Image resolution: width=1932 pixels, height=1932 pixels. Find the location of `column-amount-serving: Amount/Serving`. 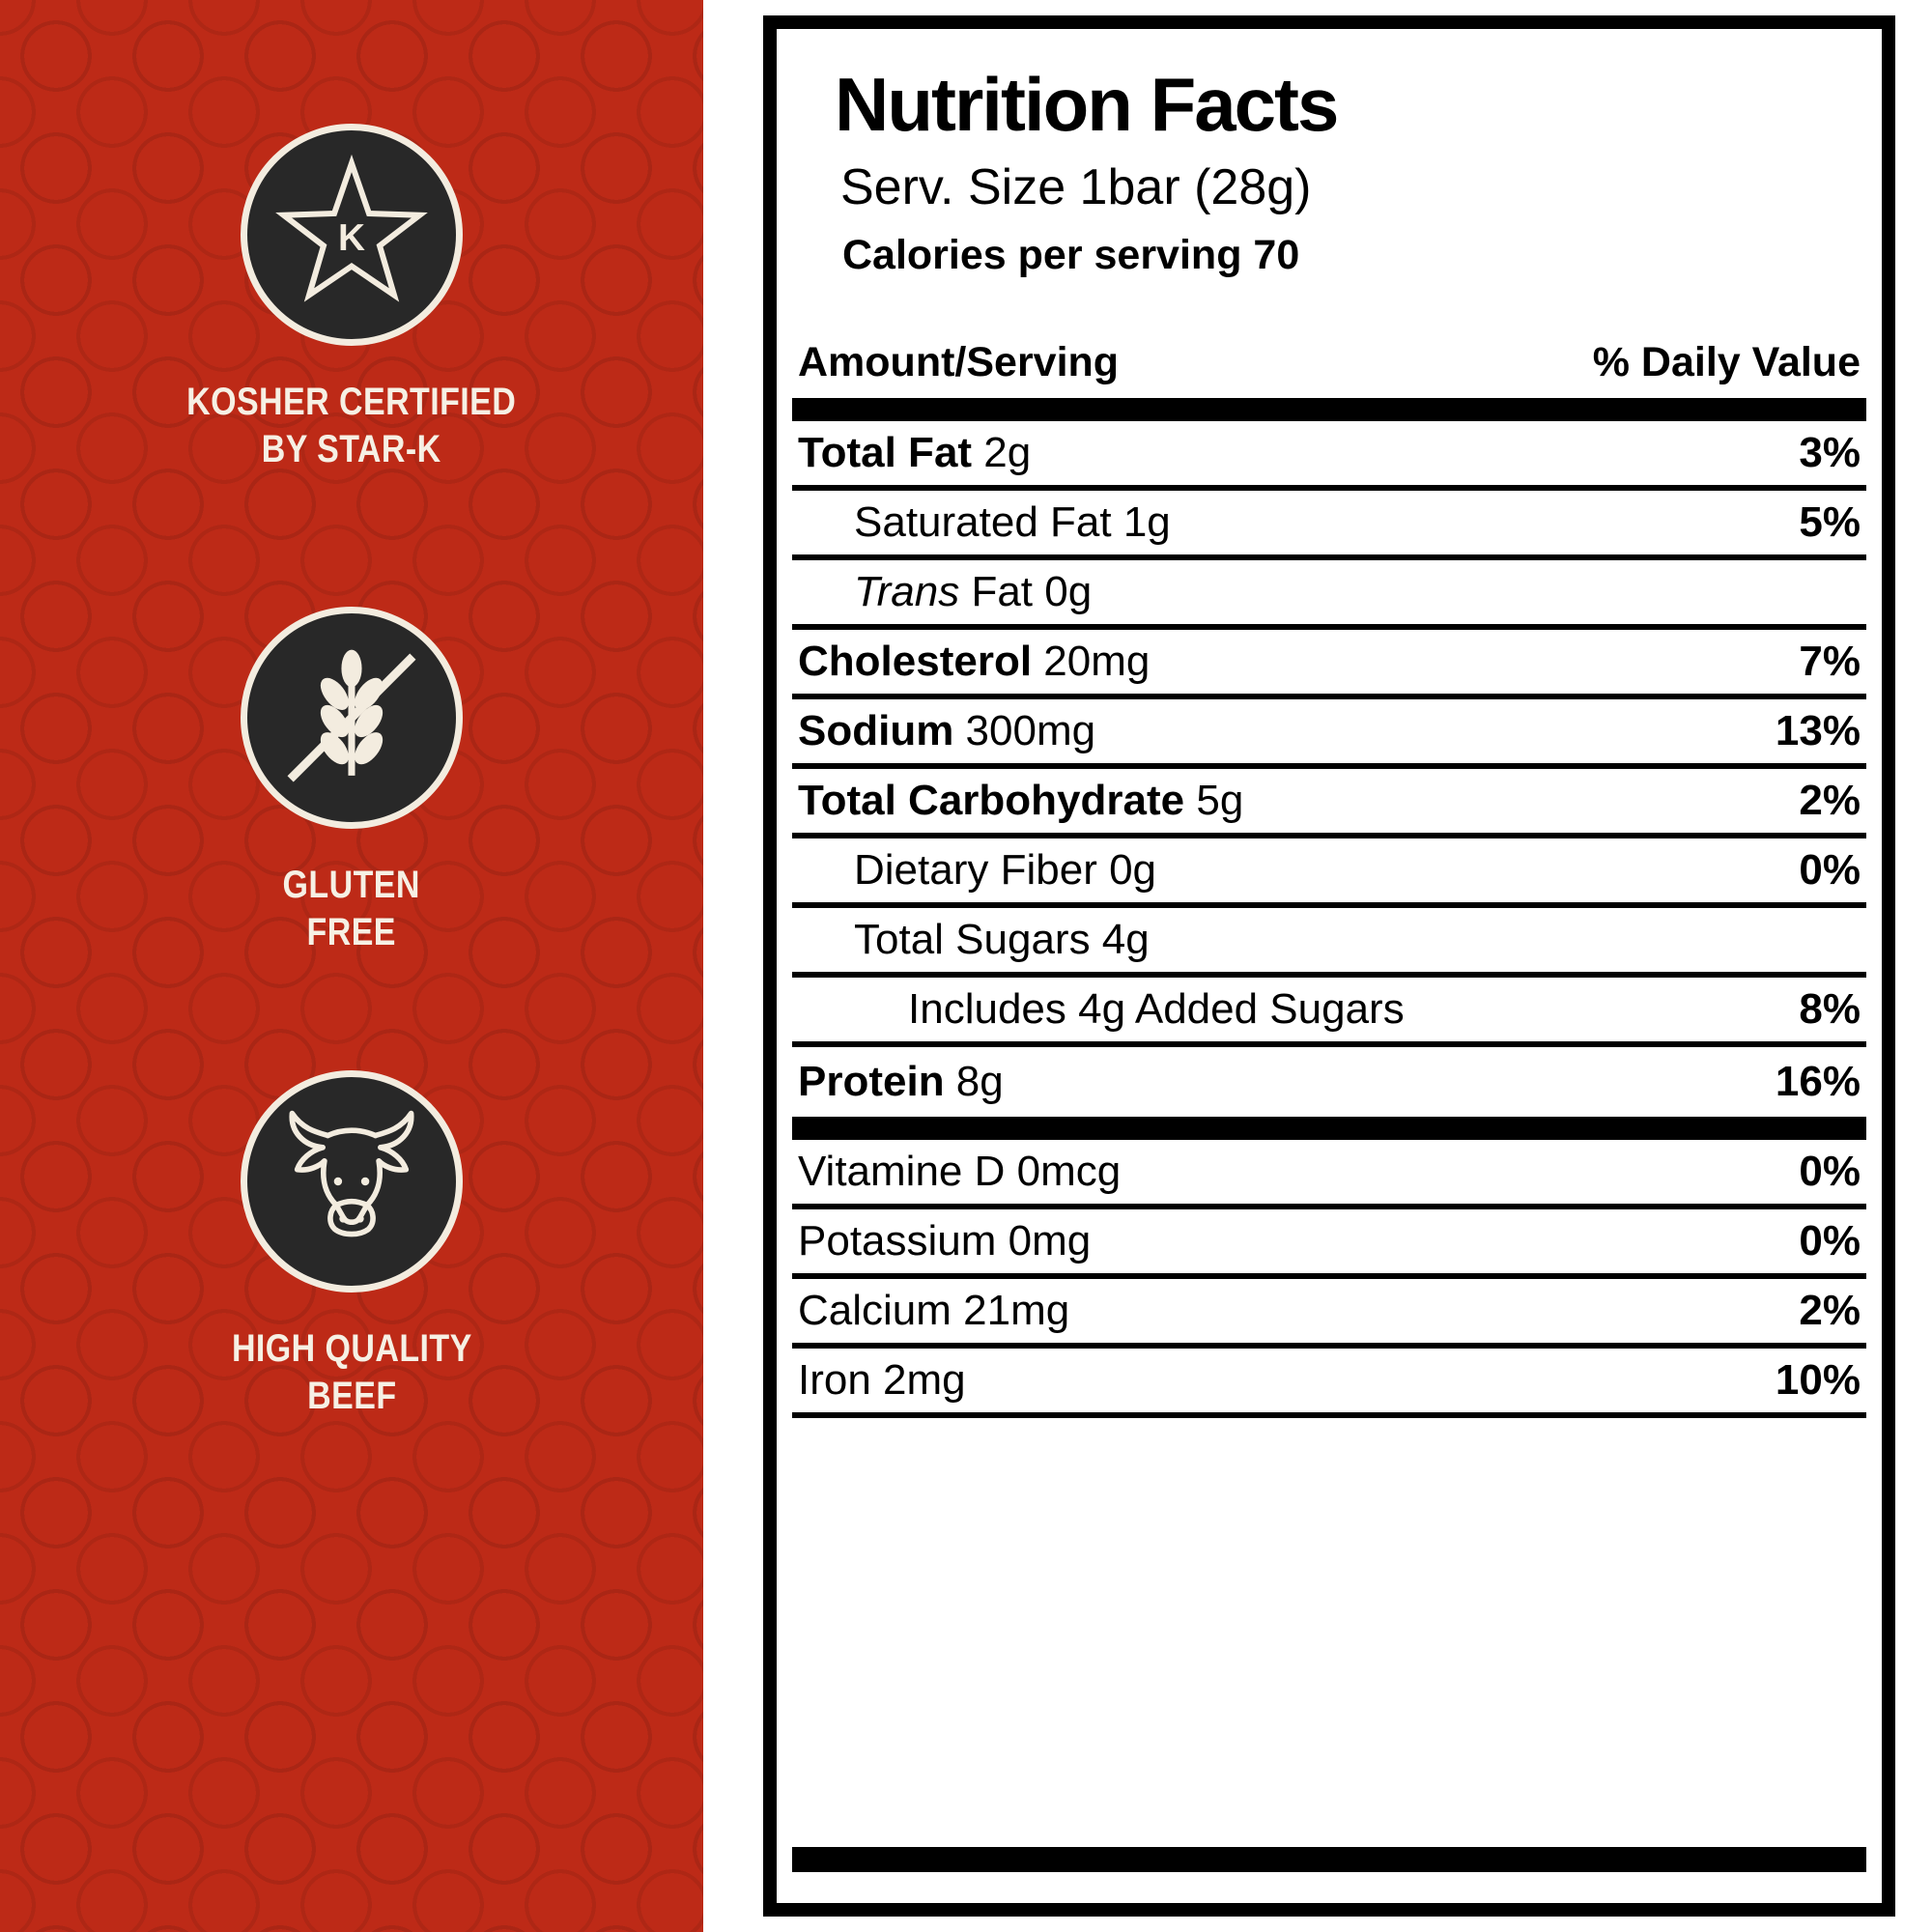

column-amount-serving: Amount/Serving is located at coordinates (959, 361).